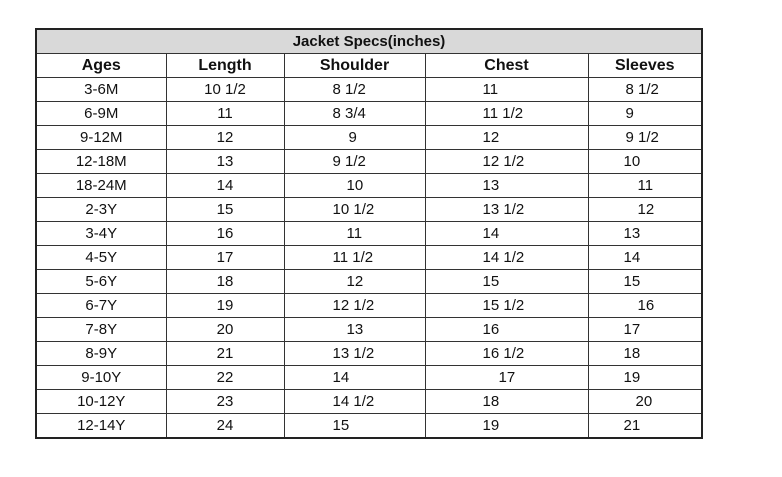  Describe the element at coordinates (225, 257) in the screenshot. I see `cell-length: 17` at that location.